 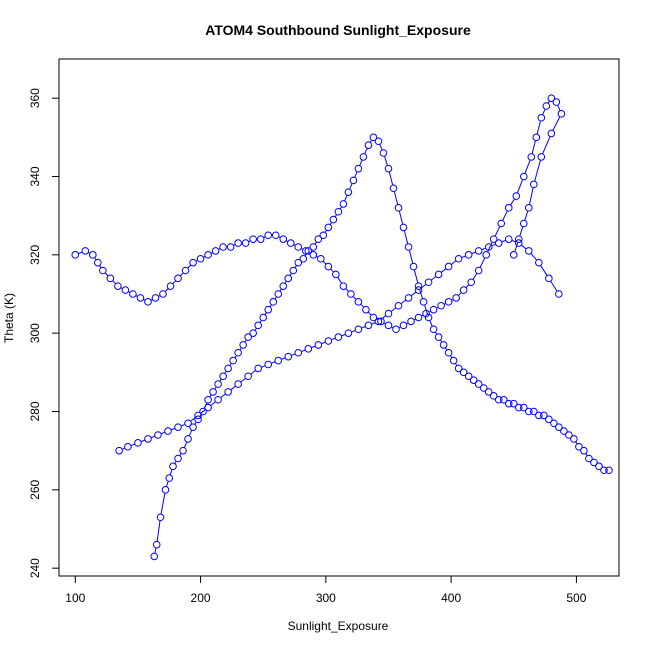 What do you see at coordinates (44, 333) in the screenshot?
I see `y-axis: 240 260 280 300 320 340 360` at bounding box center [44, 333].